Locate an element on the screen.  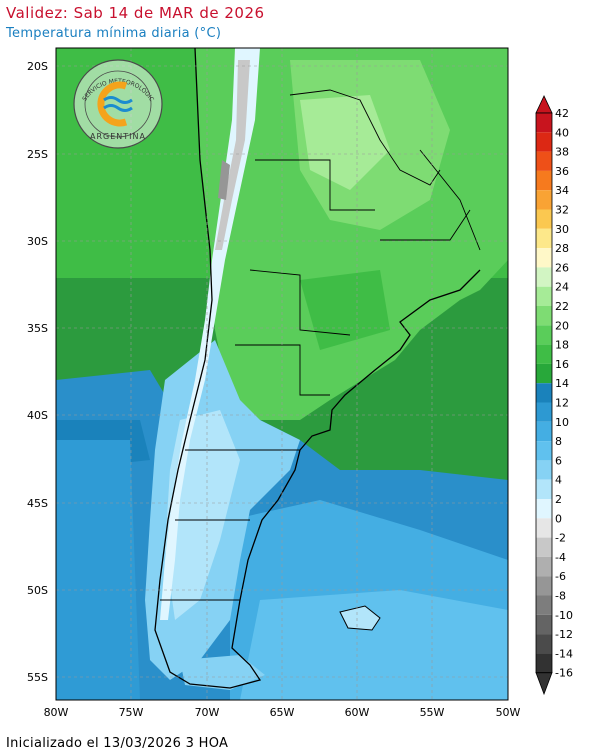
pacific-south-field is located at coordinates (98, 570).